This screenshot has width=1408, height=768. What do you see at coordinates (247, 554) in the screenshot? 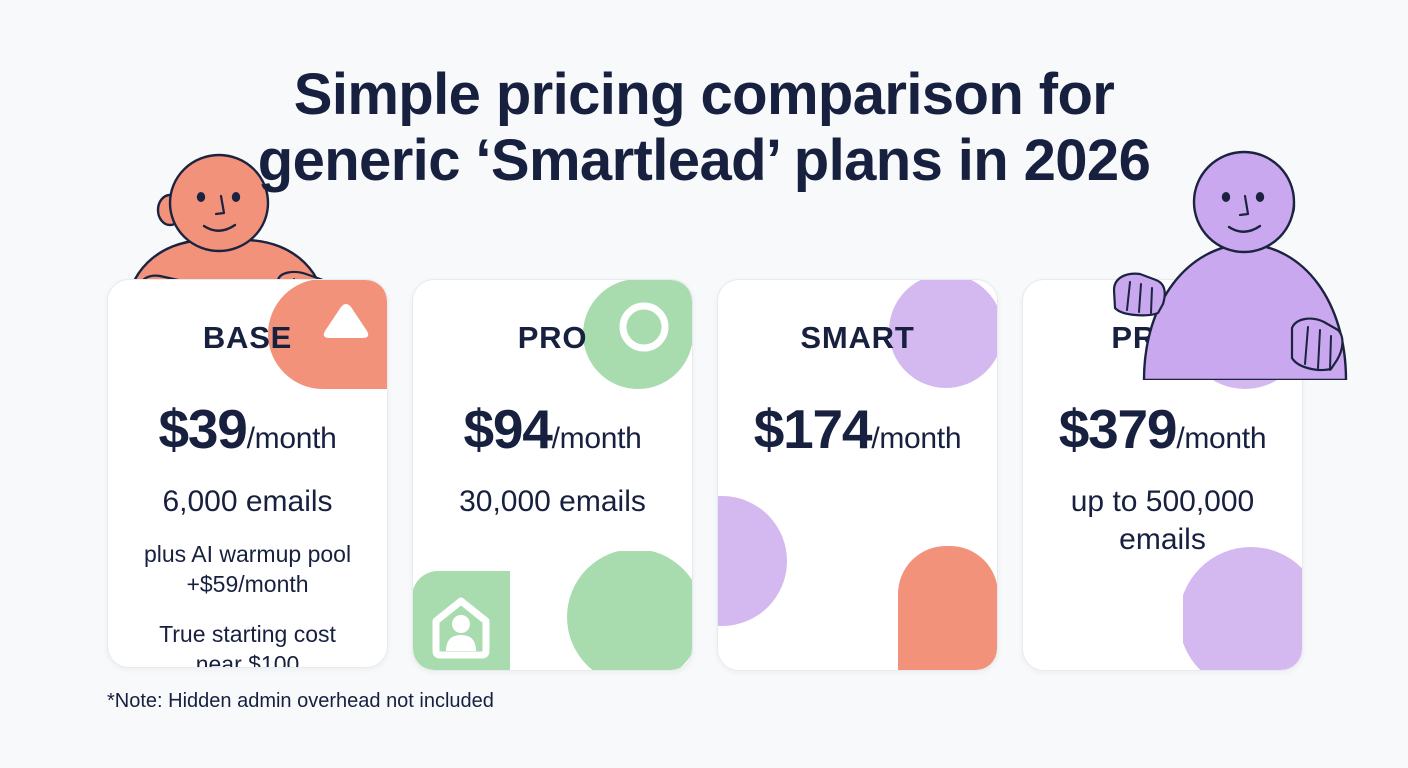
I see `note-line: plus AI warmup pool` at bounding box center [247, 554].